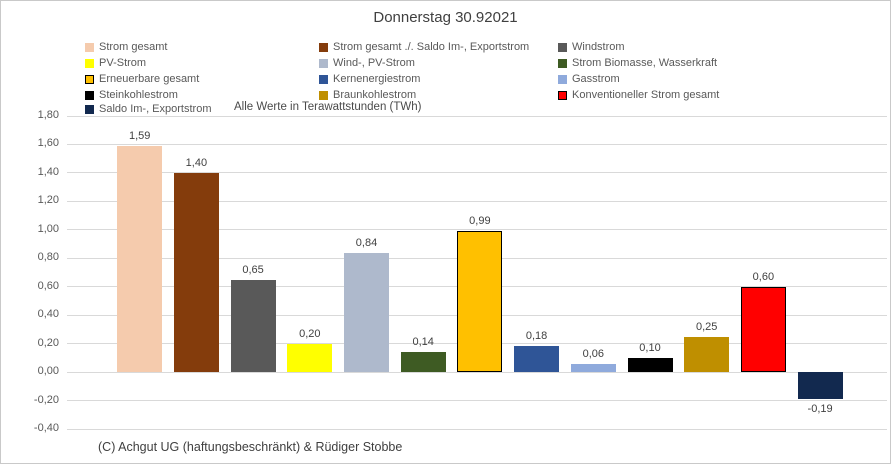 Image resolution: width=891 pixels, height=464 pixels. What do you see at coordinates (149, 79) in the screenshot?
I see `legend-label: Erneuerbare gesamt` at bounding box center [149, 79].